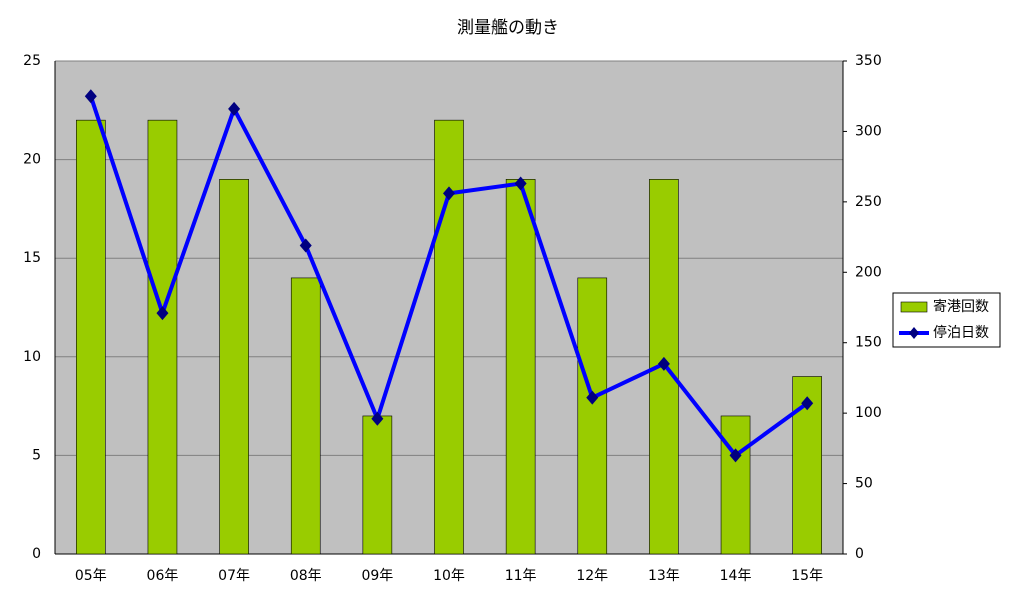  I want to click on legend-label: 停泊日数, so click(961, 332).